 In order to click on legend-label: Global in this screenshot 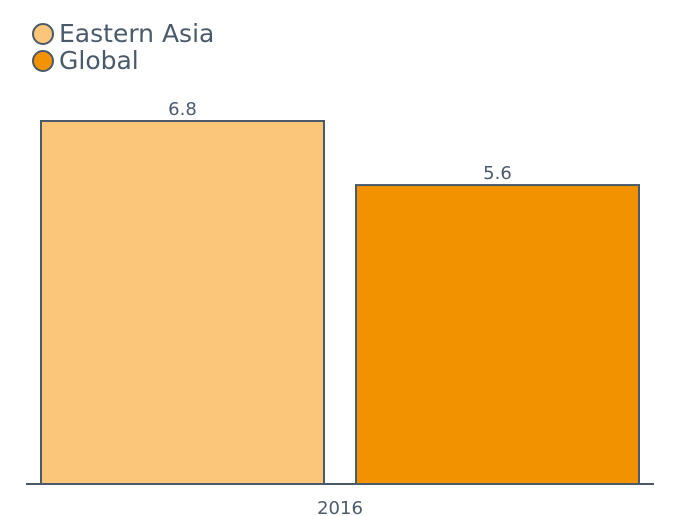, I will do `click(99, 60)`.